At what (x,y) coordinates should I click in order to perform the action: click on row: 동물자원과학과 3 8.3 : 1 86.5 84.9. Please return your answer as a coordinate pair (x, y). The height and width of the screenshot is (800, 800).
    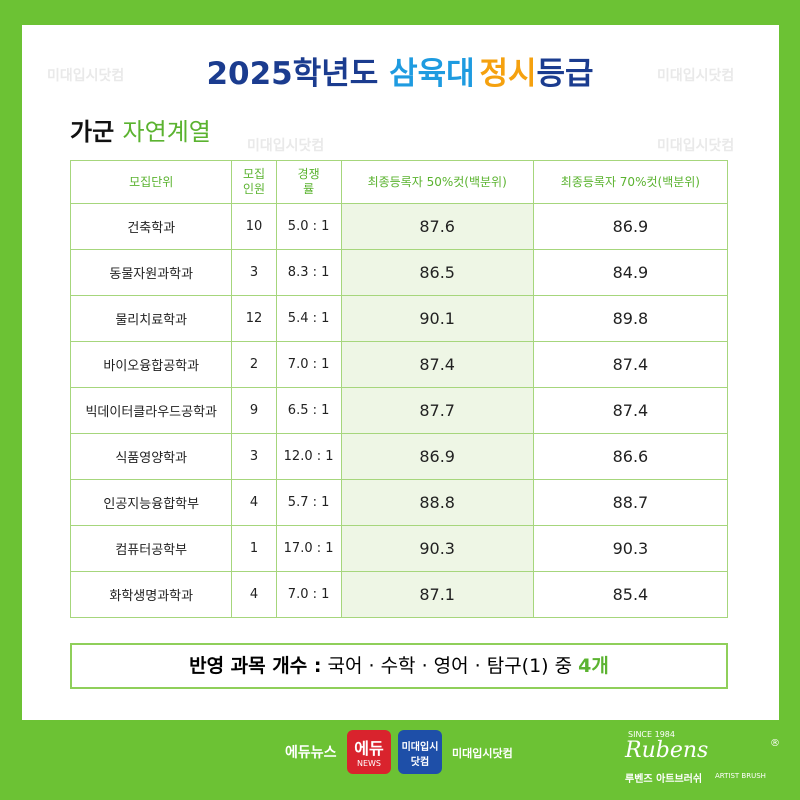
    Looking at the image, I should click on (399, 272).